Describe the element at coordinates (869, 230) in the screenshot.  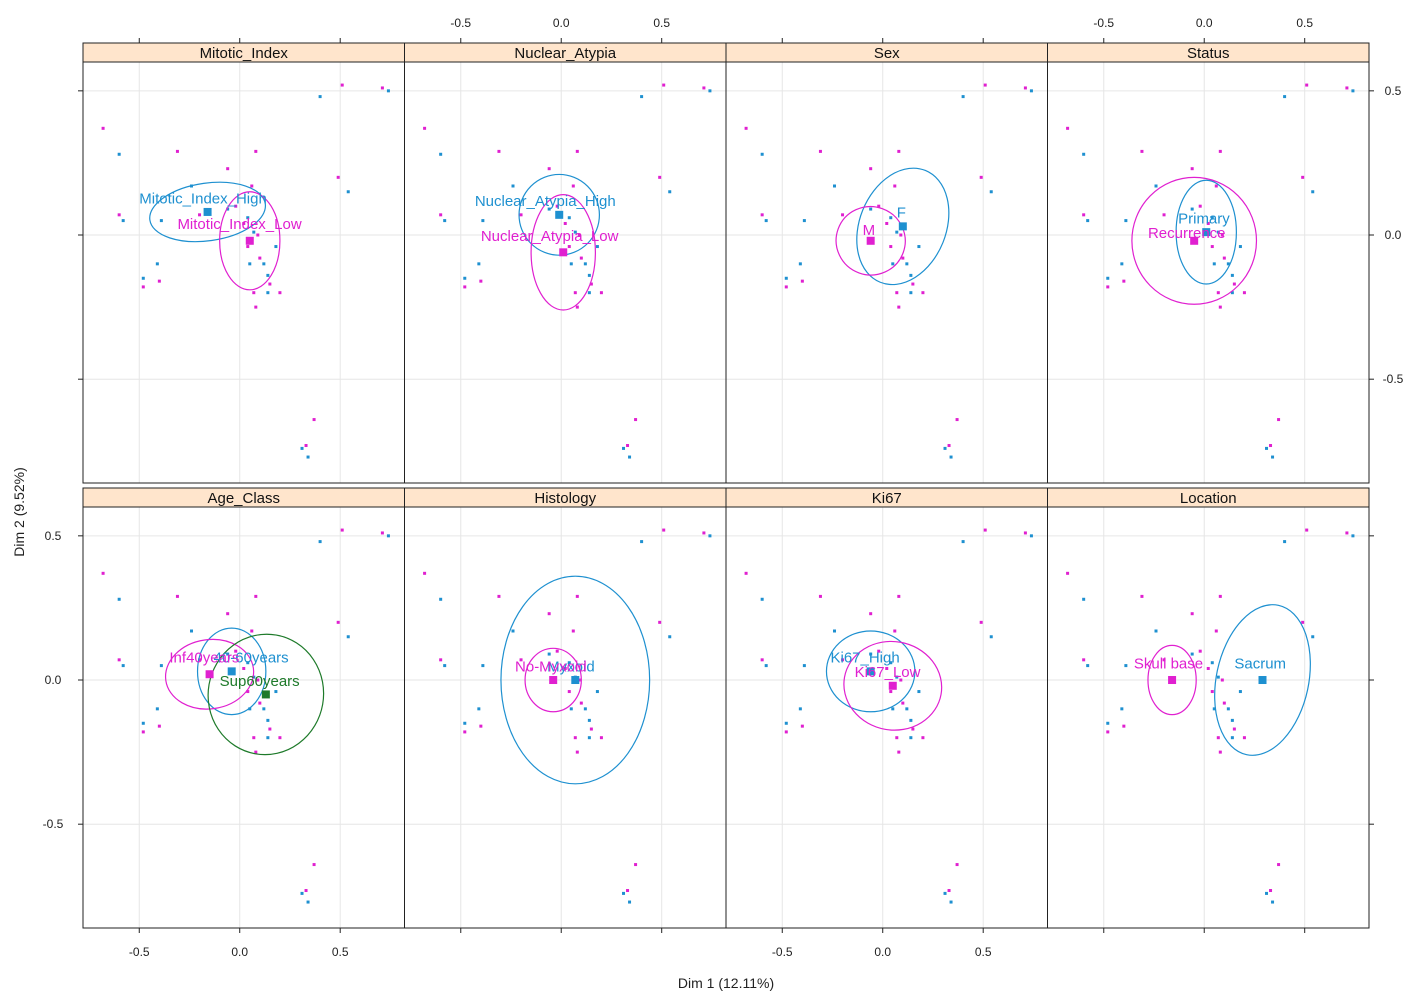
I see `category-label: M` at that location.